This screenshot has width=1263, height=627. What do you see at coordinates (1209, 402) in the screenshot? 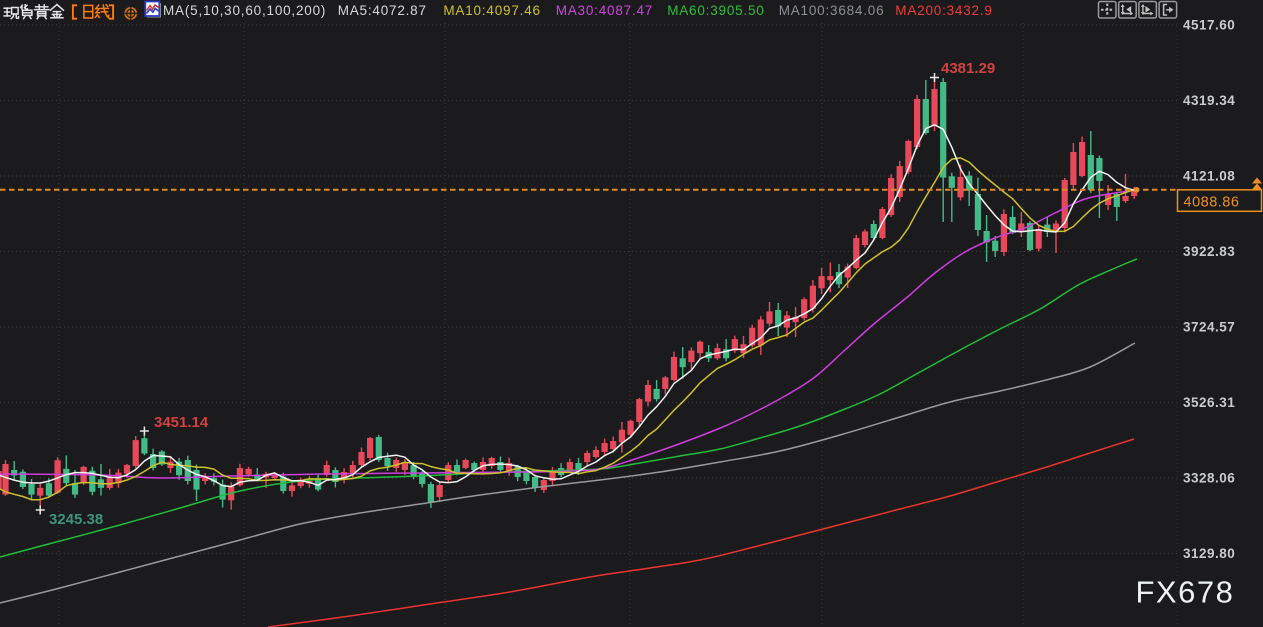
I see `svg-text: 3526.31` at bounding box center [1209, 402].